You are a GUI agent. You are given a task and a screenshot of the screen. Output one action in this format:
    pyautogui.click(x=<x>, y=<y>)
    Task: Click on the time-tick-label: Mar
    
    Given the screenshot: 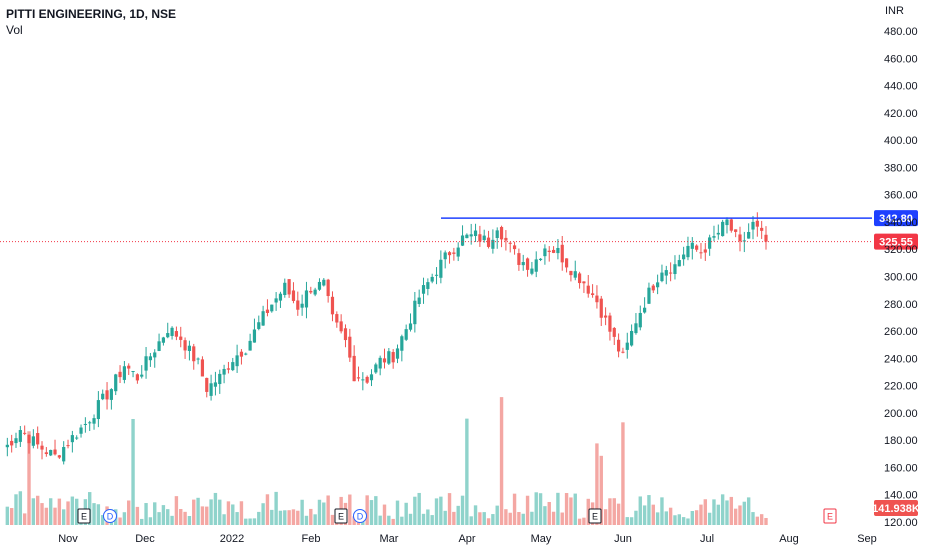 What is the action you would take?
    pyautogui.click(x=389, y=539)
    